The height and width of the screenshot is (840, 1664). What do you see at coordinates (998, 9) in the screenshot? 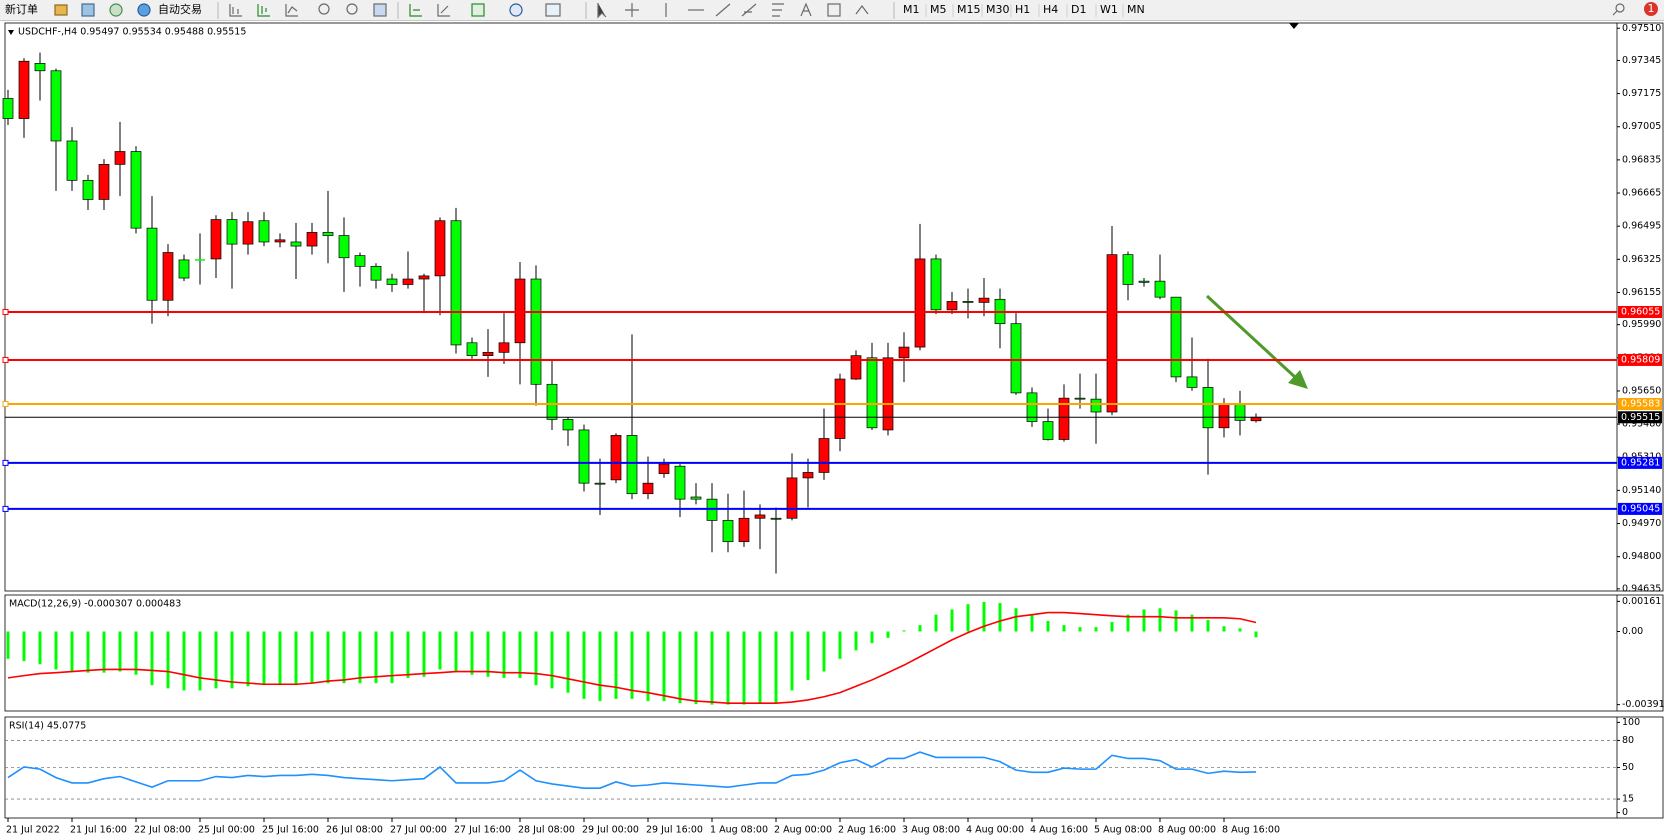
I see `timeframe-button: M30` at bounding box center [998, 9].